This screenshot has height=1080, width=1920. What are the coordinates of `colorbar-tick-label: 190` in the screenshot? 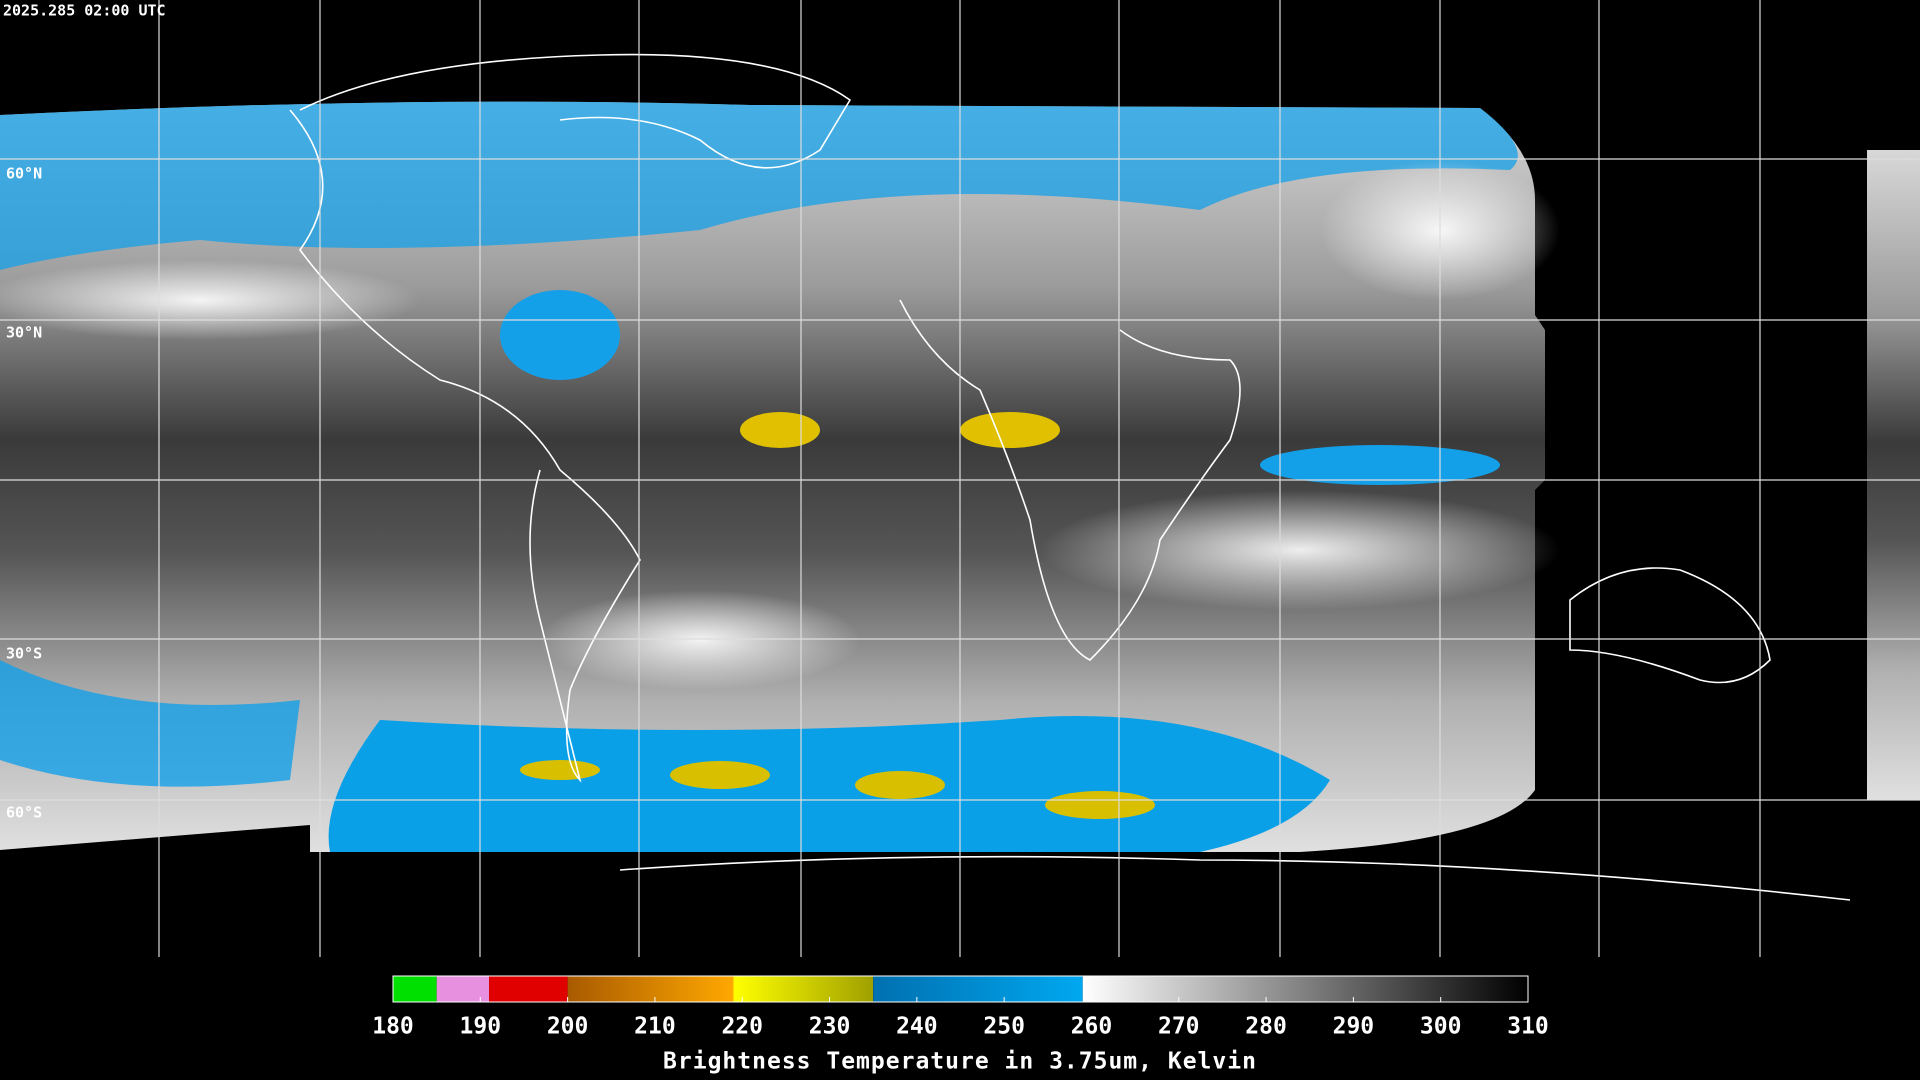 It's located at (481, 1027).